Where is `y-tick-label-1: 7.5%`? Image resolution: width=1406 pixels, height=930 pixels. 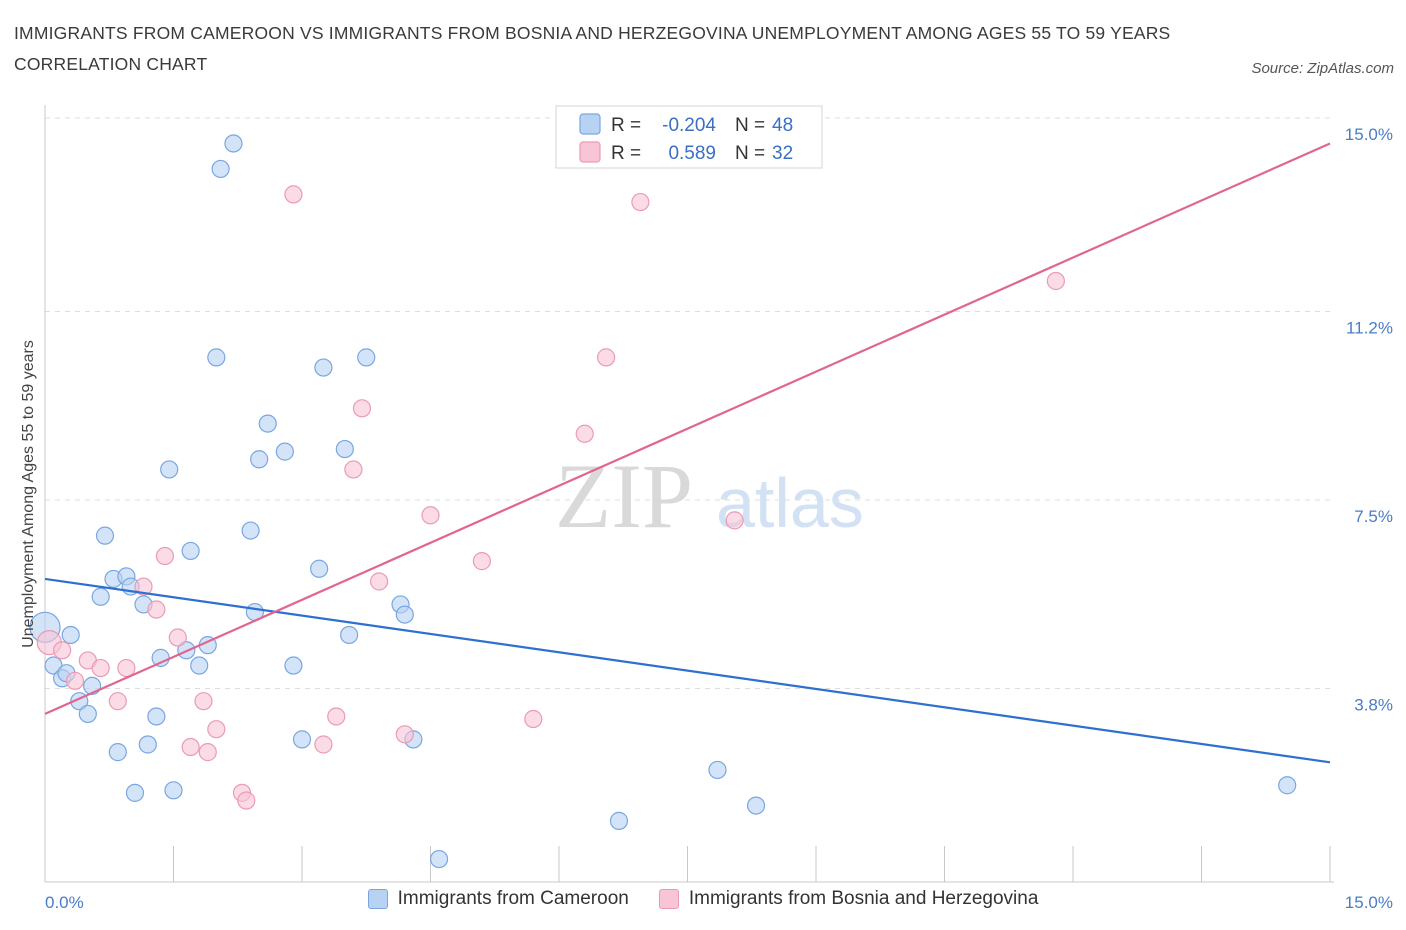
y-tick-label-1: 7.5% is located at coordinates (1373, 516).